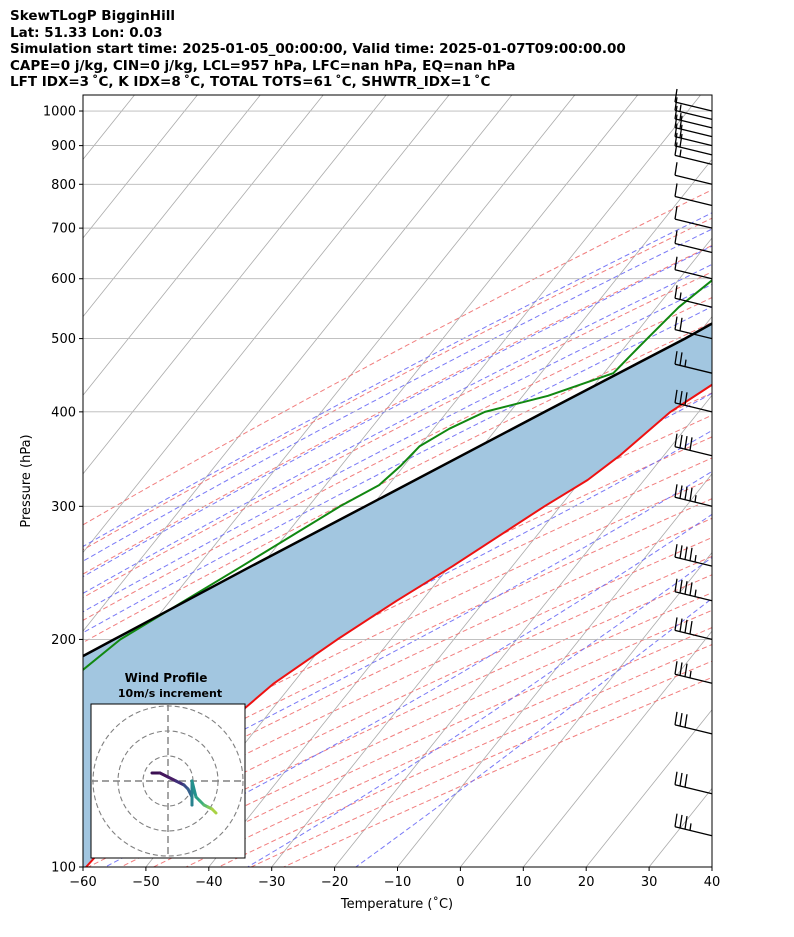 The height and width of the screenshot is (937, 794). Describe the element at coordinates (166, 678) in the screenshot. I see `hodograph-title: Wind Profile` at that location.